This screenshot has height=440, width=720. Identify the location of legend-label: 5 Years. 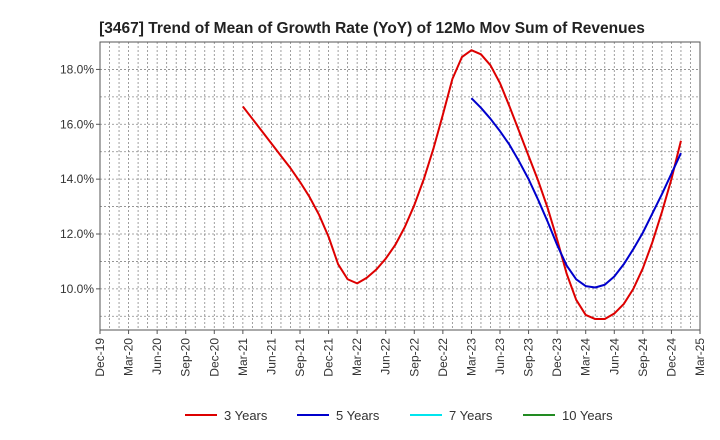
(358, 415).